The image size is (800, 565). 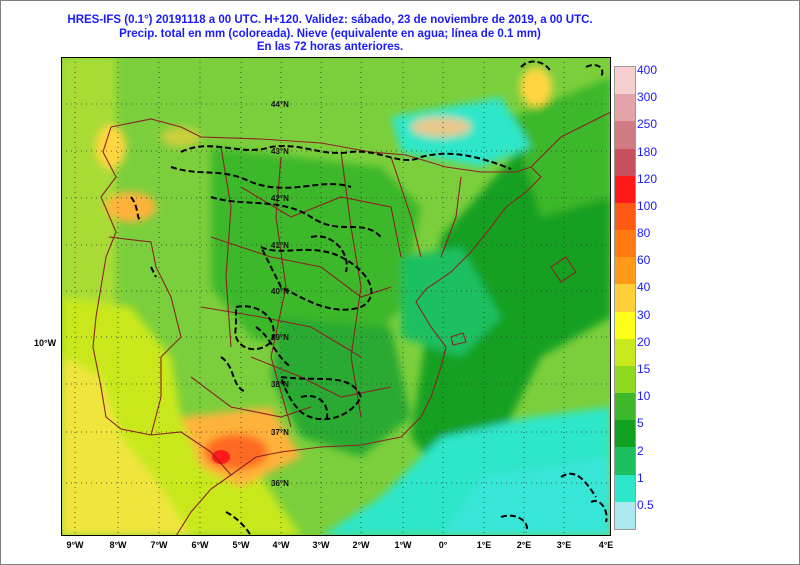 I want to click on lon-label: 8°W, so click(x=118, y=545).